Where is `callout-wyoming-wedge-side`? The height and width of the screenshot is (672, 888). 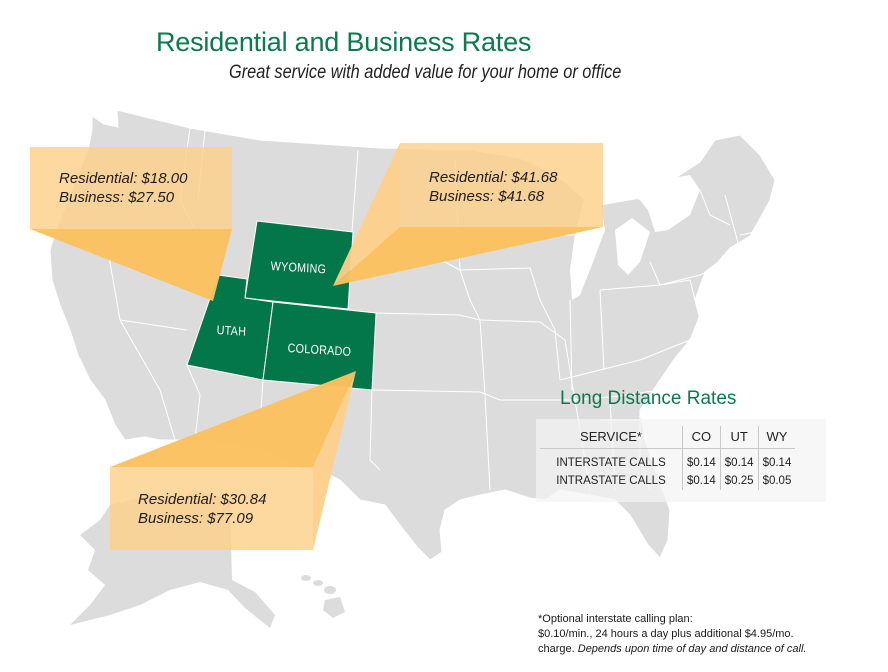 callout-wyoming-wedge-side is located at coordinates (366, 214).